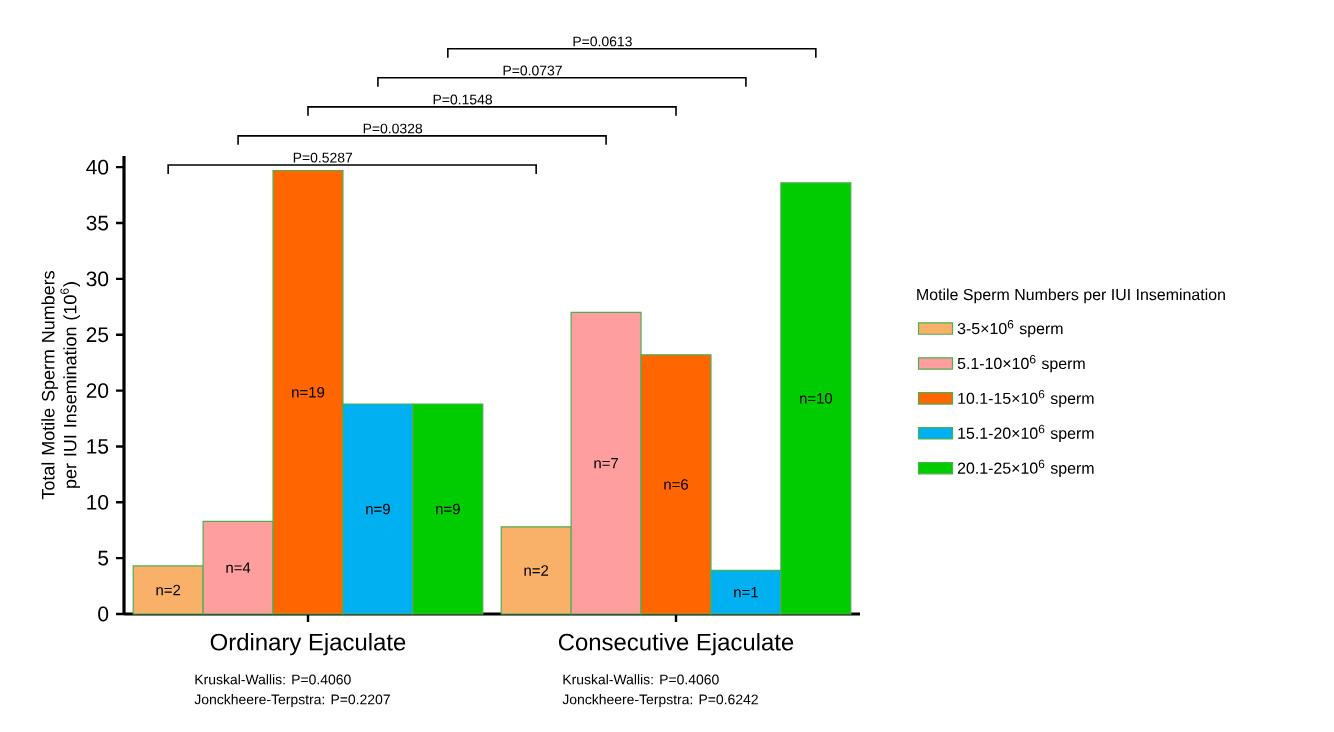 This screenshot has width=1334, height=732. I want to click on x-tick-label: Ordinary Ejaculate, so click(308, 644).